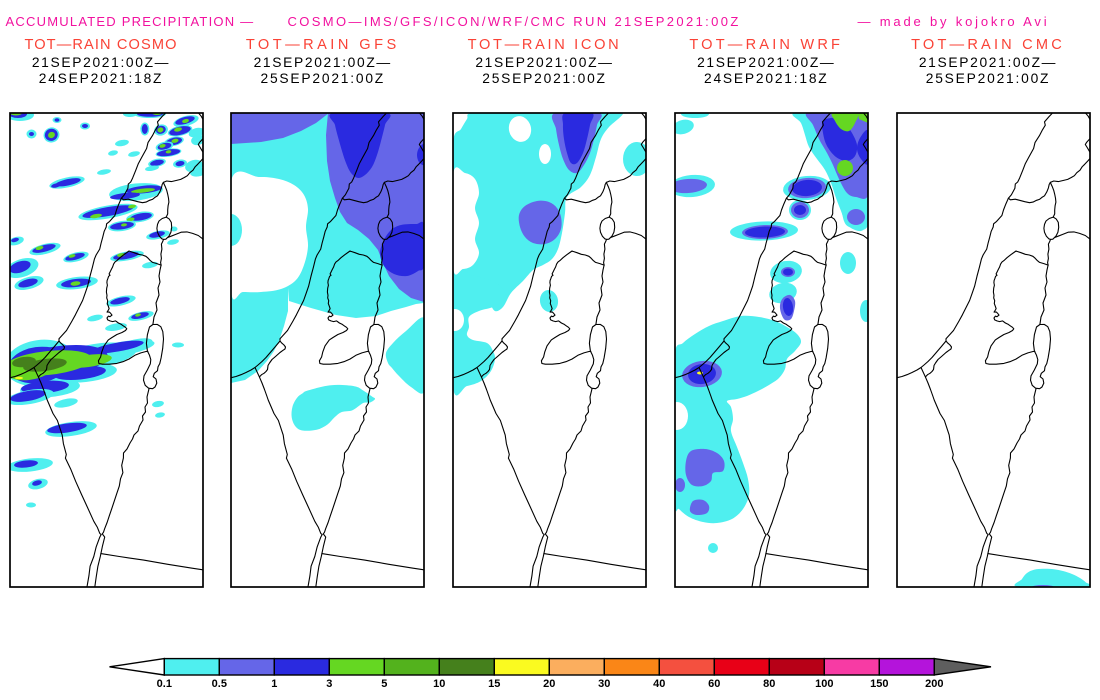 The image size is (1100, 700). Describe the element at coordinates (604, 684) in the screenshot. I see `svg-text: 30` at that location.